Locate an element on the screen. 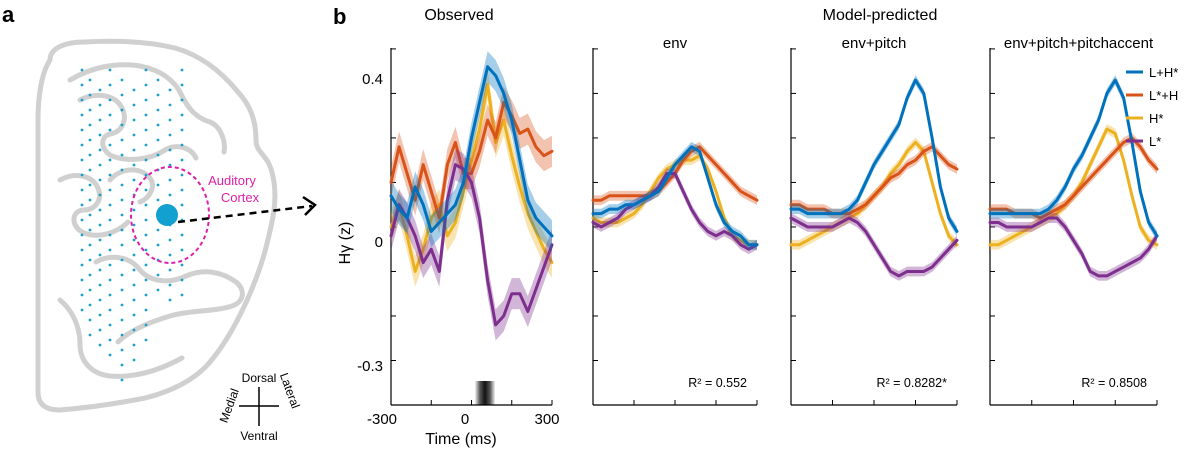 Image resolution: width=1200 pixels, height=449 pixels. error-band-L* is located at coordinates (1073, 247).